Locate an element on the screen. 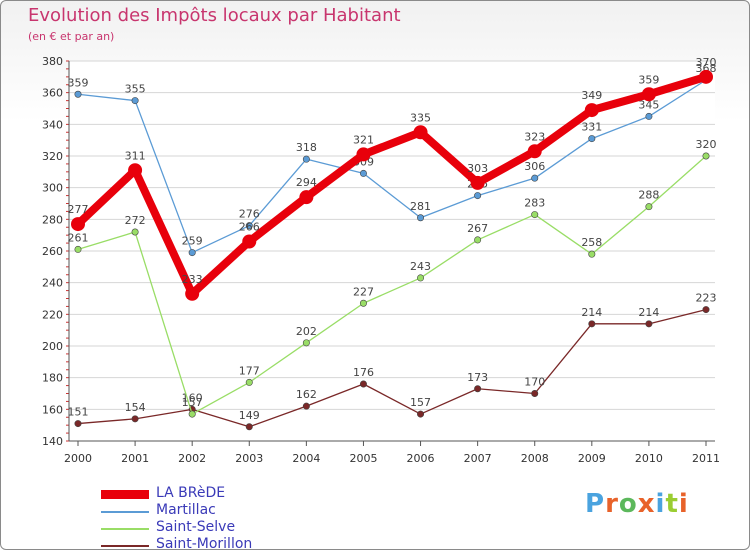 This screenshot has width=750, height=550. y-tick-label: 220 is located at coordinates (52, 314).